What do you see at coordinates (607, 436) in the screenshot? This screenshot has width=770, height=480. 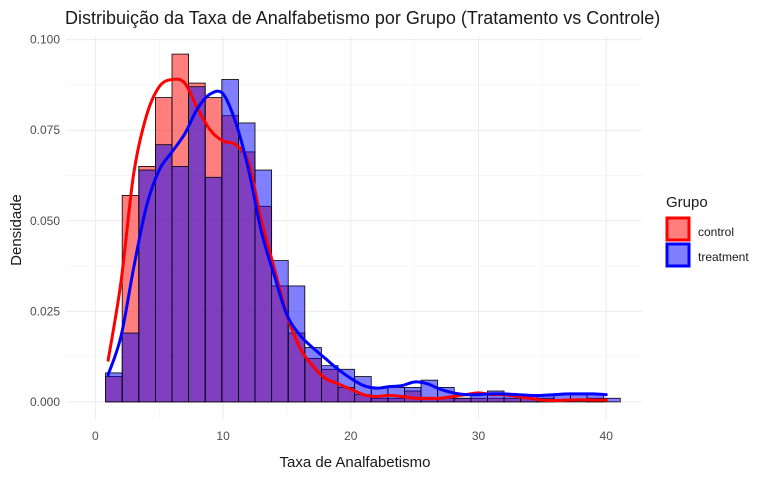 I see `x-tick-label: 40` at bounding box center [607, 436].